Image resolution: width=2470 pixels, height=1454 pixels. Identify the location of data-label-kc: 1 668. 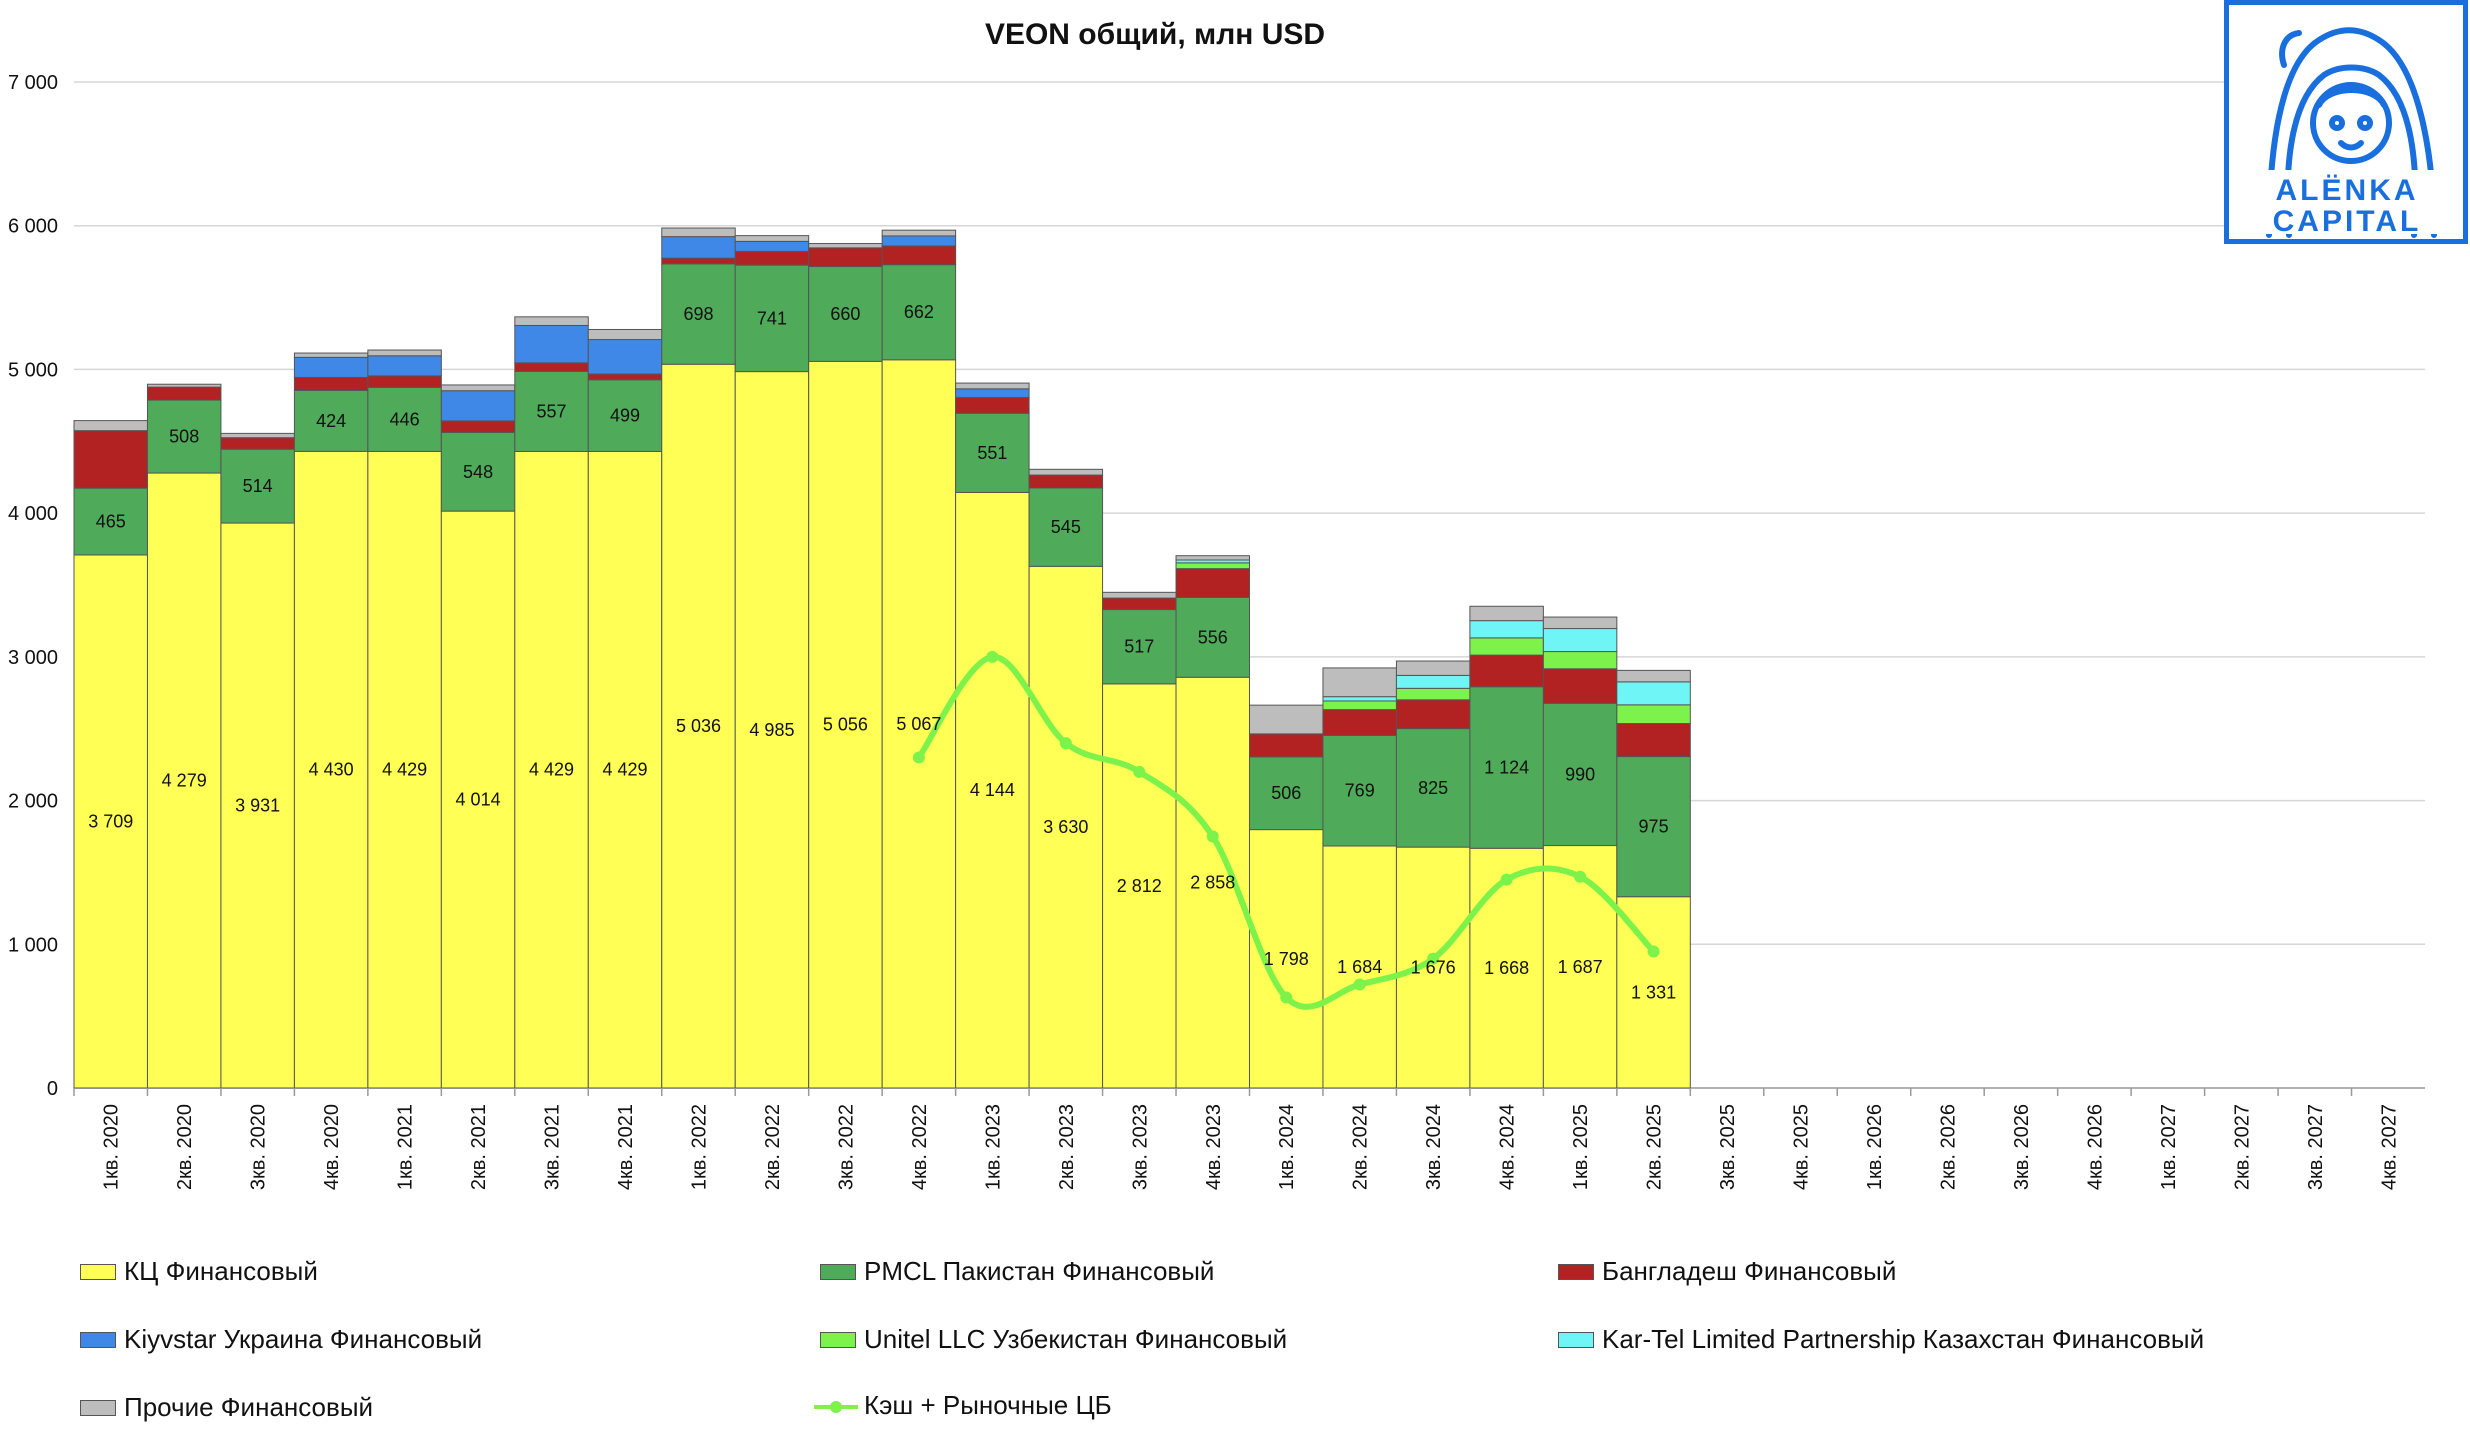
(1506, 968).